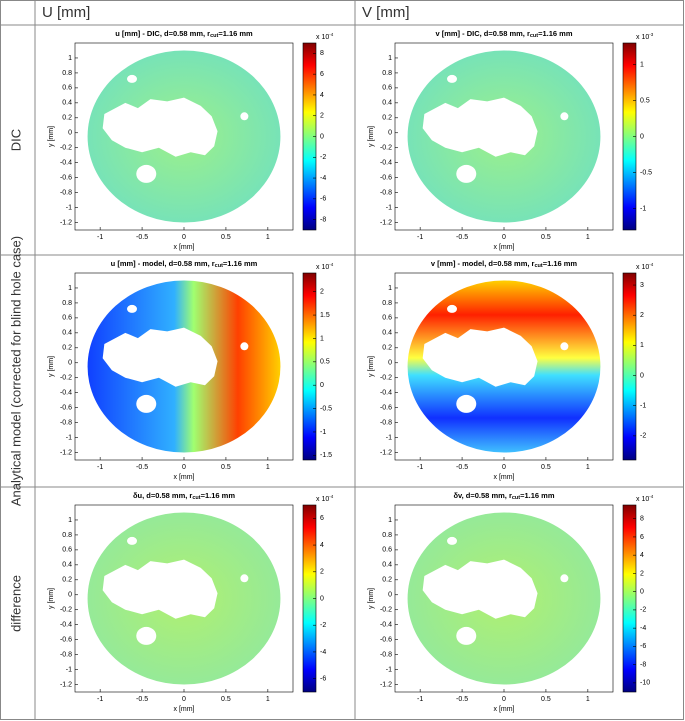 Image resolution: width=685 pixels, height=721 pixels. I want to click on colorbar-tick-label: 1, so click(322, 338).